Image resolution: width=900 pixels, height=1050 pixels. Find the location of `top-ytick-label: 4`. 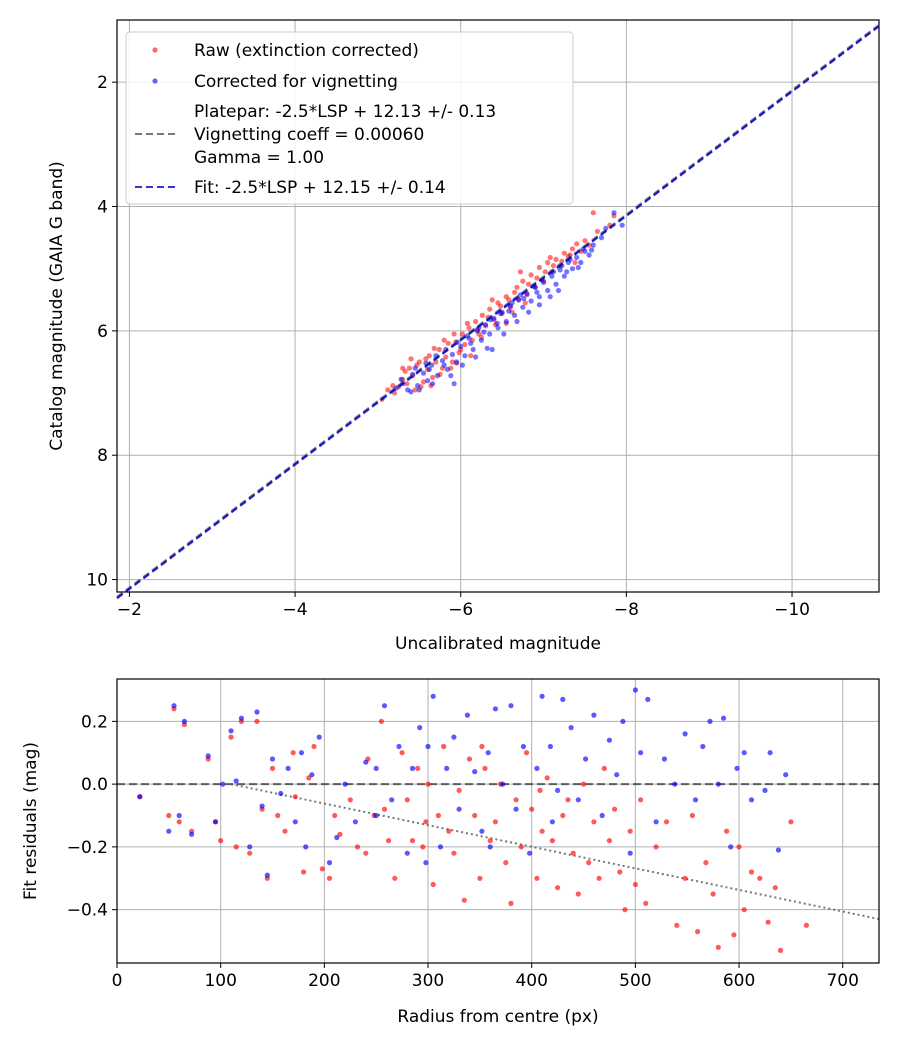

top-ytick-label: 4 is located at coordinates (102, 208).